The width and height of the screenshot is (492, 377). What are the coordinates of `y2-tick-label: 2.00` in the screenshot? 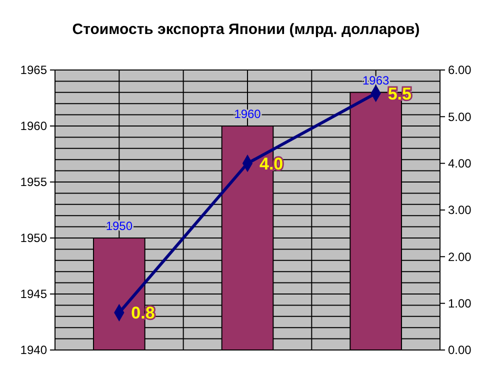 It's located at (460, 257).